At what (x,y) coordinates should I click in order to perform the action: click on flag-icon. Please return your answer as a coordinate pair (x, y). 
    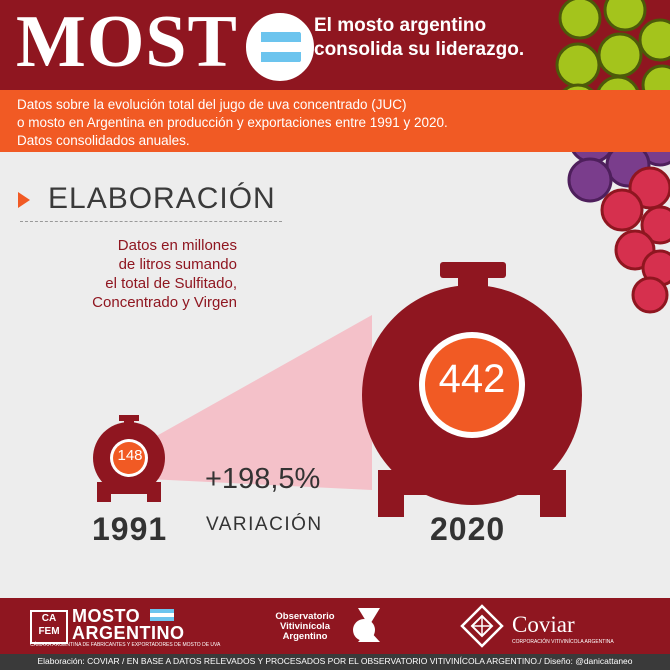
    Looking at the image, I should click on (162, 615).